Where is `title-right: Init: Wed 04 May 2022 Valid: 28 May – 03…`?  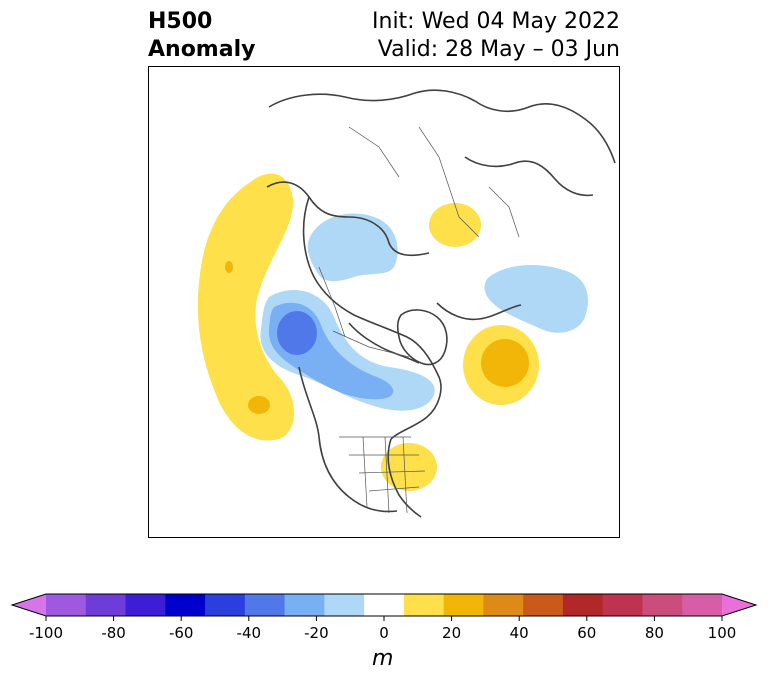
title-right: Init: Wed 04 May 2022 Valid: 28 May – 03… is located at coordinates (496, 36).